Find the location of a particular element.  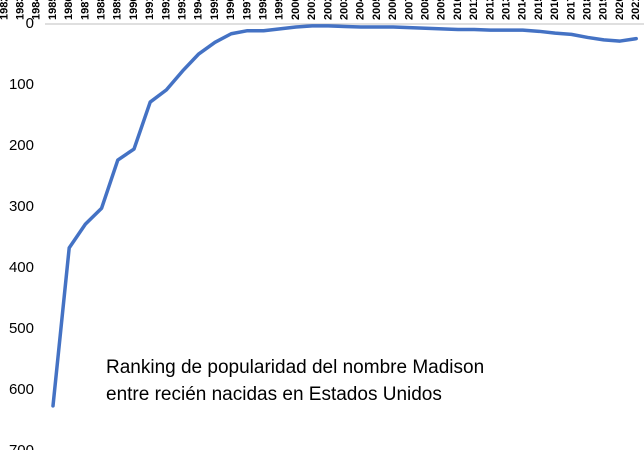

x-tick-label: 1991 is located at coordinates (150, 10).